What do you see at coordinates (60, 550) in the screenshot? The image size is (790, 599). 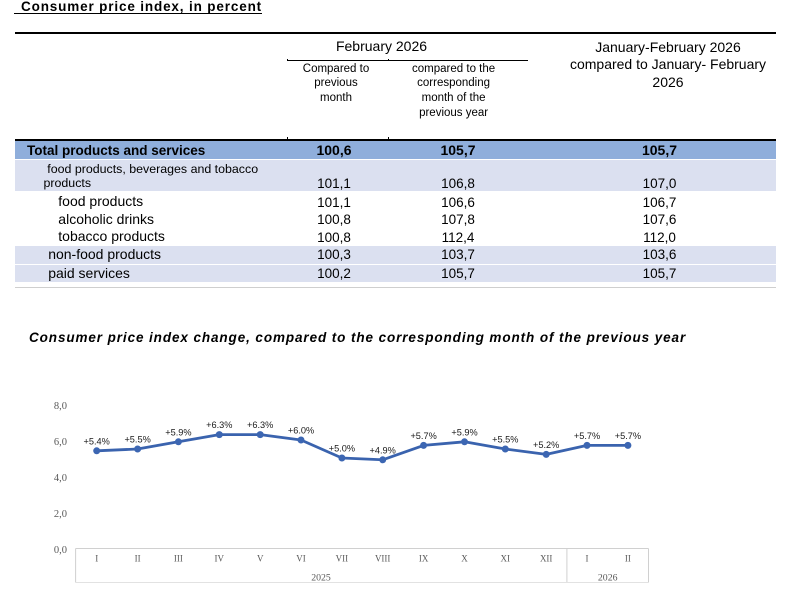 I see `svg-text: 0,0` at bounding box center [60, 550].